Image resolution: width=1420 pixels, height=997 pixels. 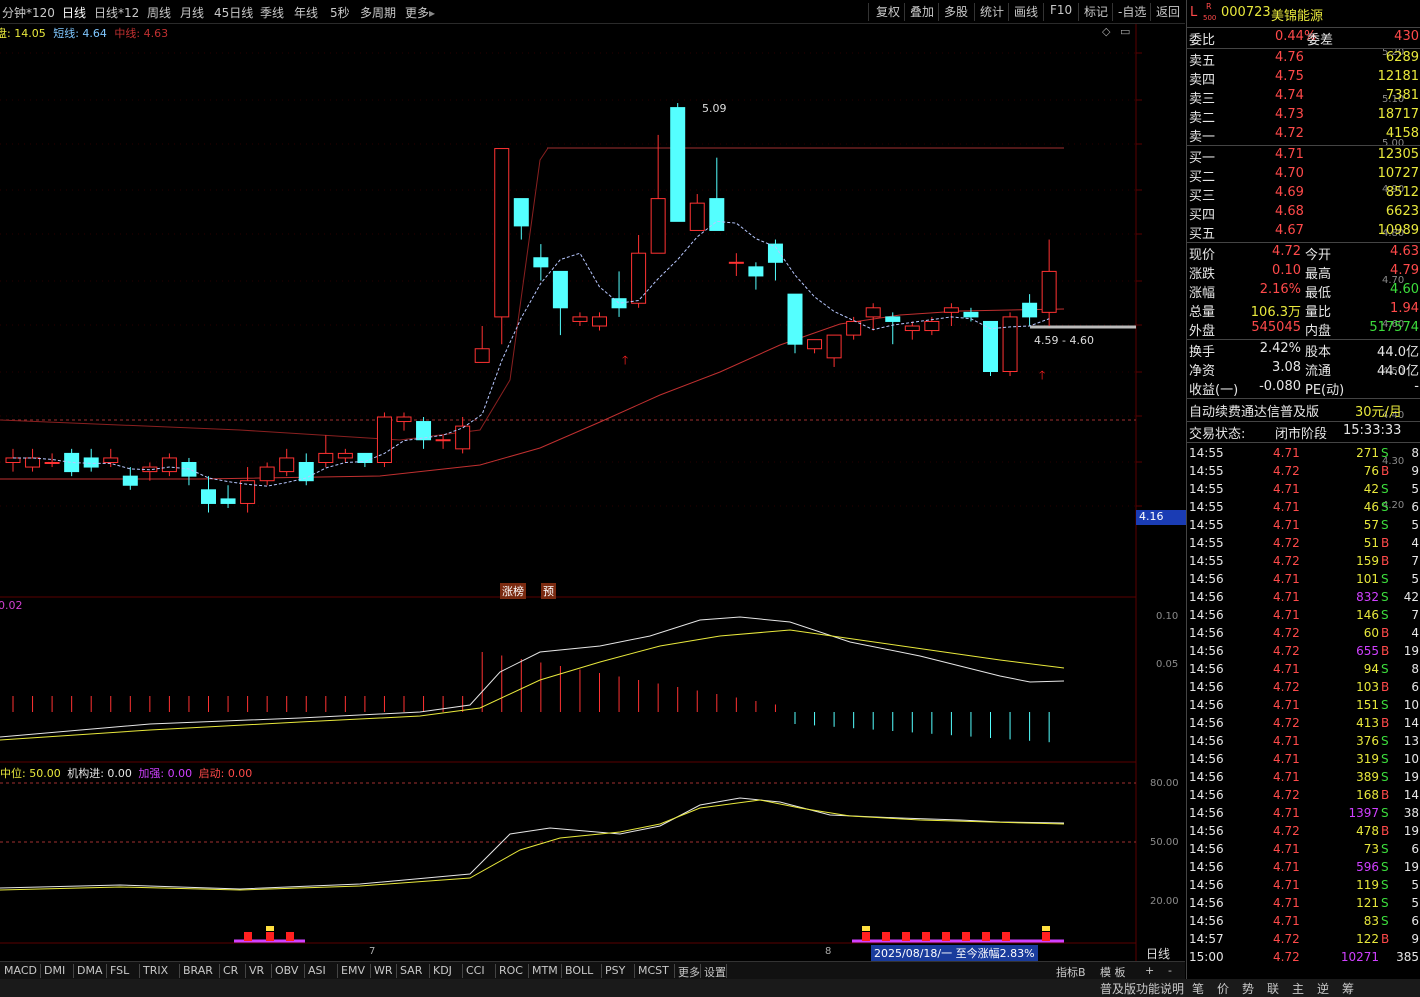 What do you see at coordinates (888, 12) in the screenshot?
I see `restore-rights-button: 复权` at bounding box center [888, 12].